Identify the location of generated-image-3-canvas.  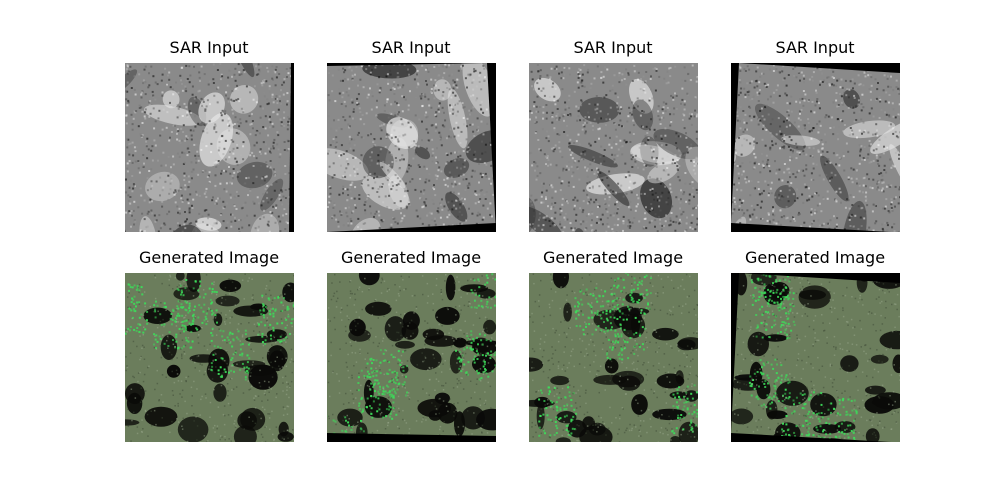
(613, 357).